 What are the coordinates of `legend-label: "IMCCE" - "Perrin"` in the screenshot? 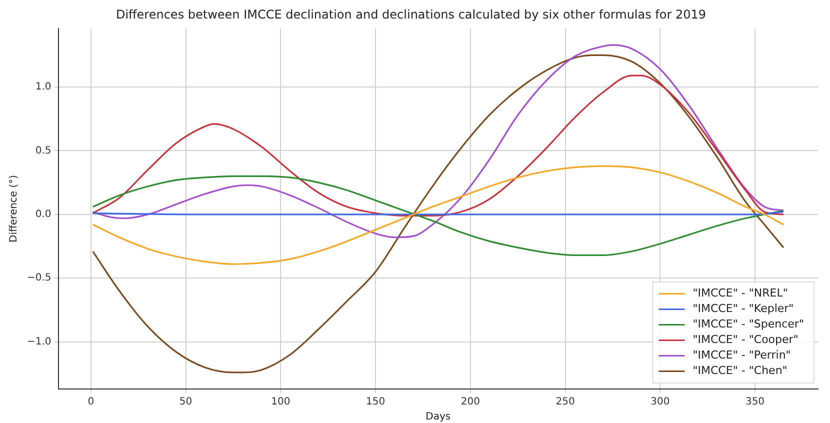 It's located at (741, 355).